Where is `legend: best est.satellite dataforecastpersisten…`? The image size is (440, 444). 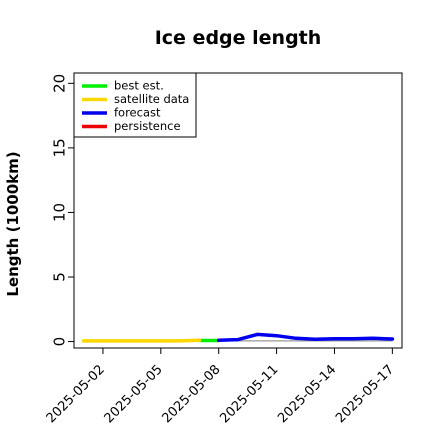
legend: best est.satellite dataforecastpersisten… is located at coordinates (135, 105).